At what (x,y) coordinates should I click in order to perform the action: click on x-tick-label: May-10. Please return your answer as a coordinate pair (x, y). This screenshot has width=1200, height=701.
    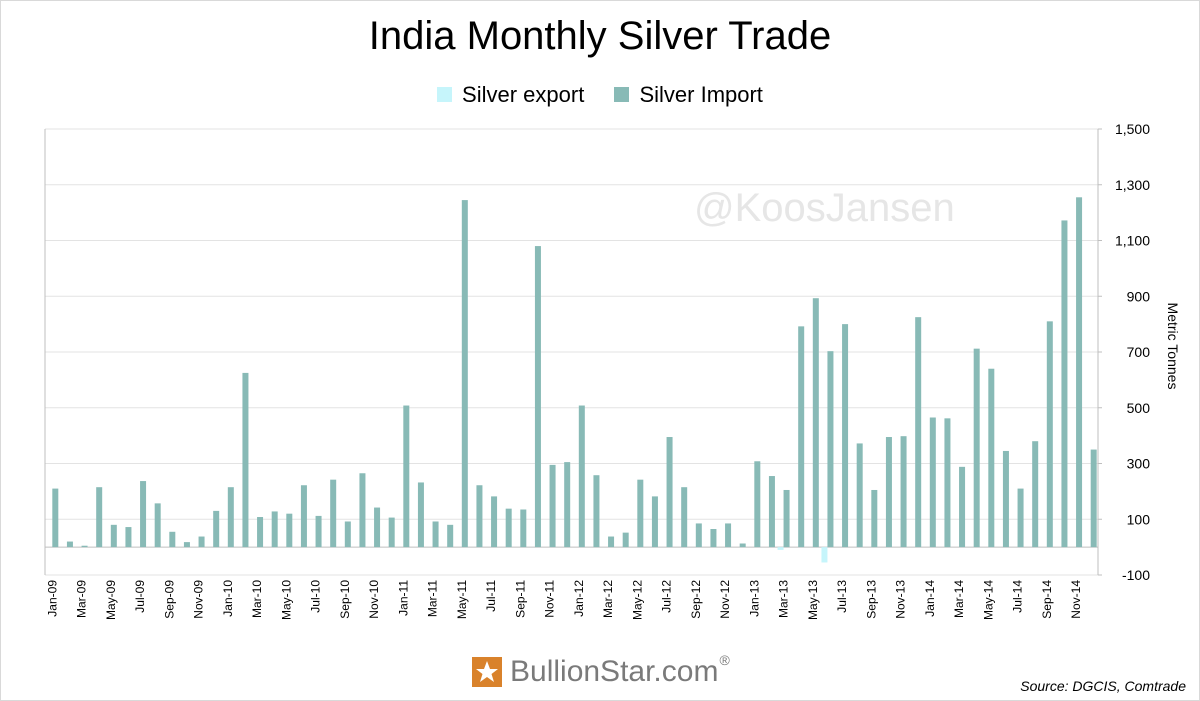
    Looking at the image, I should click on (286, 600).